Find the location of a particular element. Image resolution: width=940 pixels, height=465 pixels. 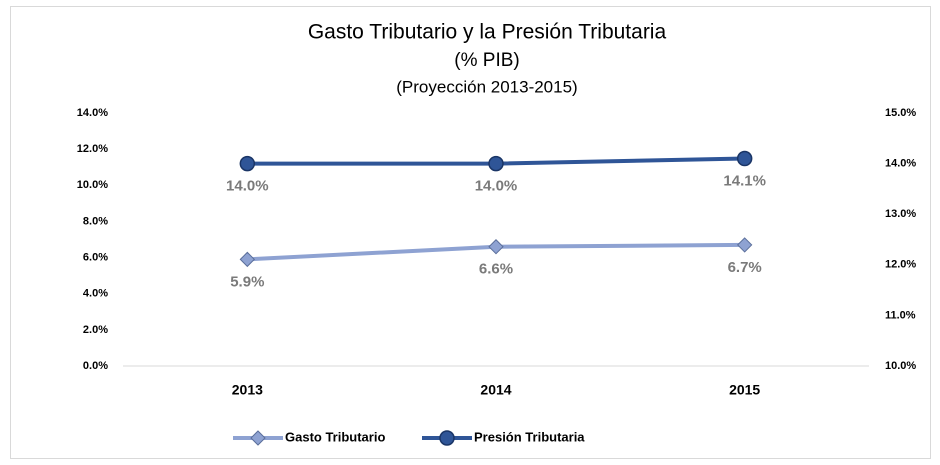

y-tick-label: 4.0% is located at coordinates (95, 294).